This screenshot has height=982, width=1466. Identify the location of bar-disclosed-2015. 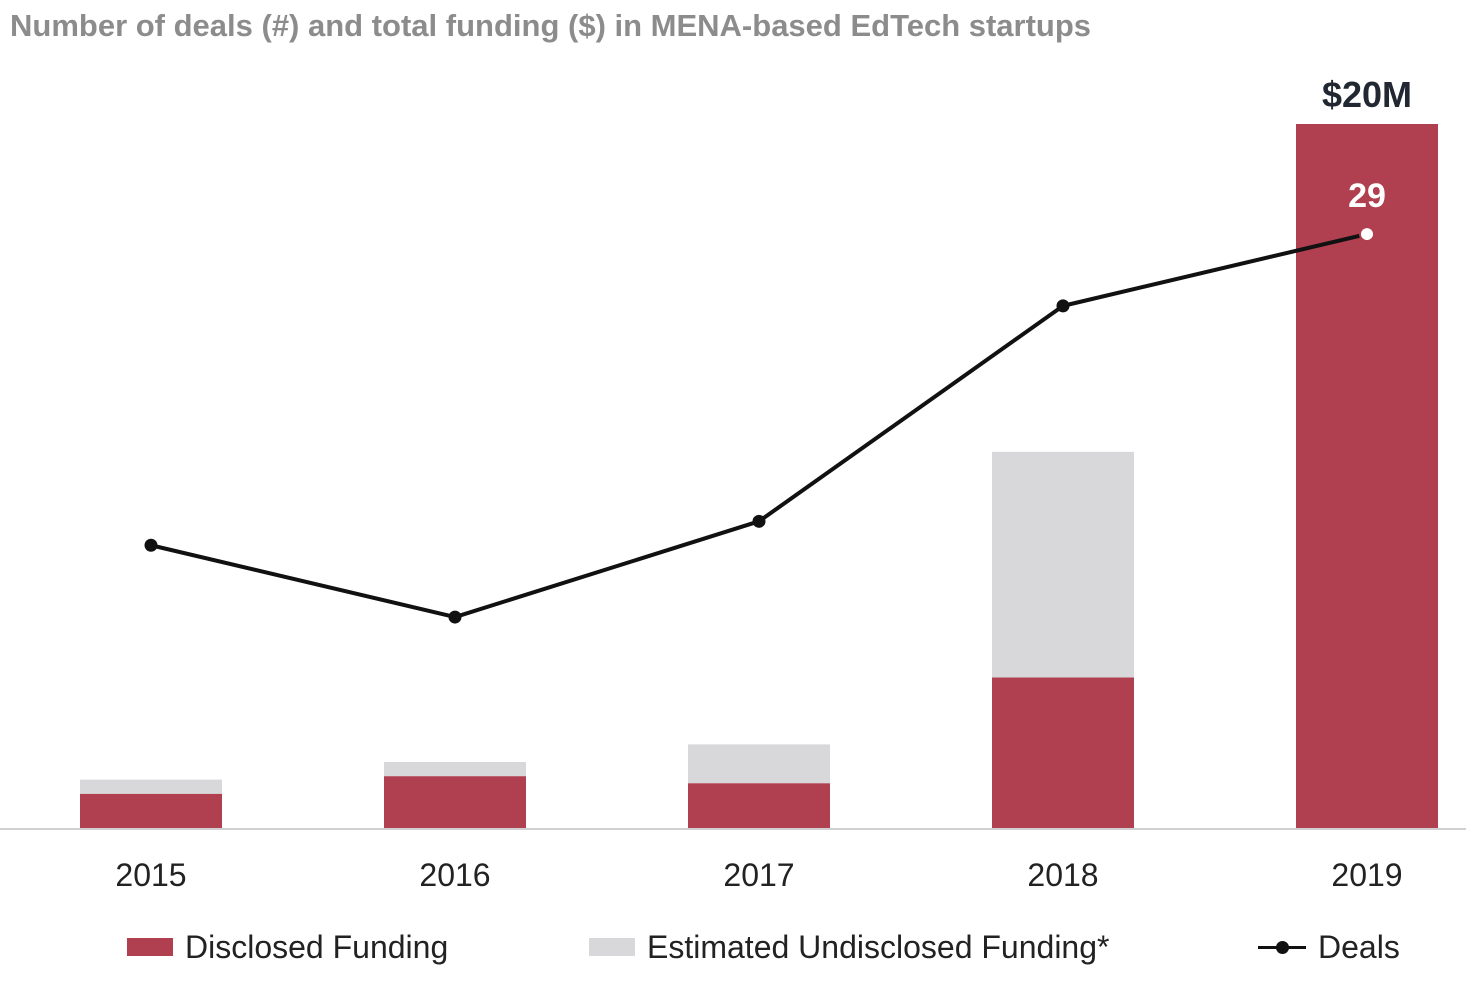
(151, 811).